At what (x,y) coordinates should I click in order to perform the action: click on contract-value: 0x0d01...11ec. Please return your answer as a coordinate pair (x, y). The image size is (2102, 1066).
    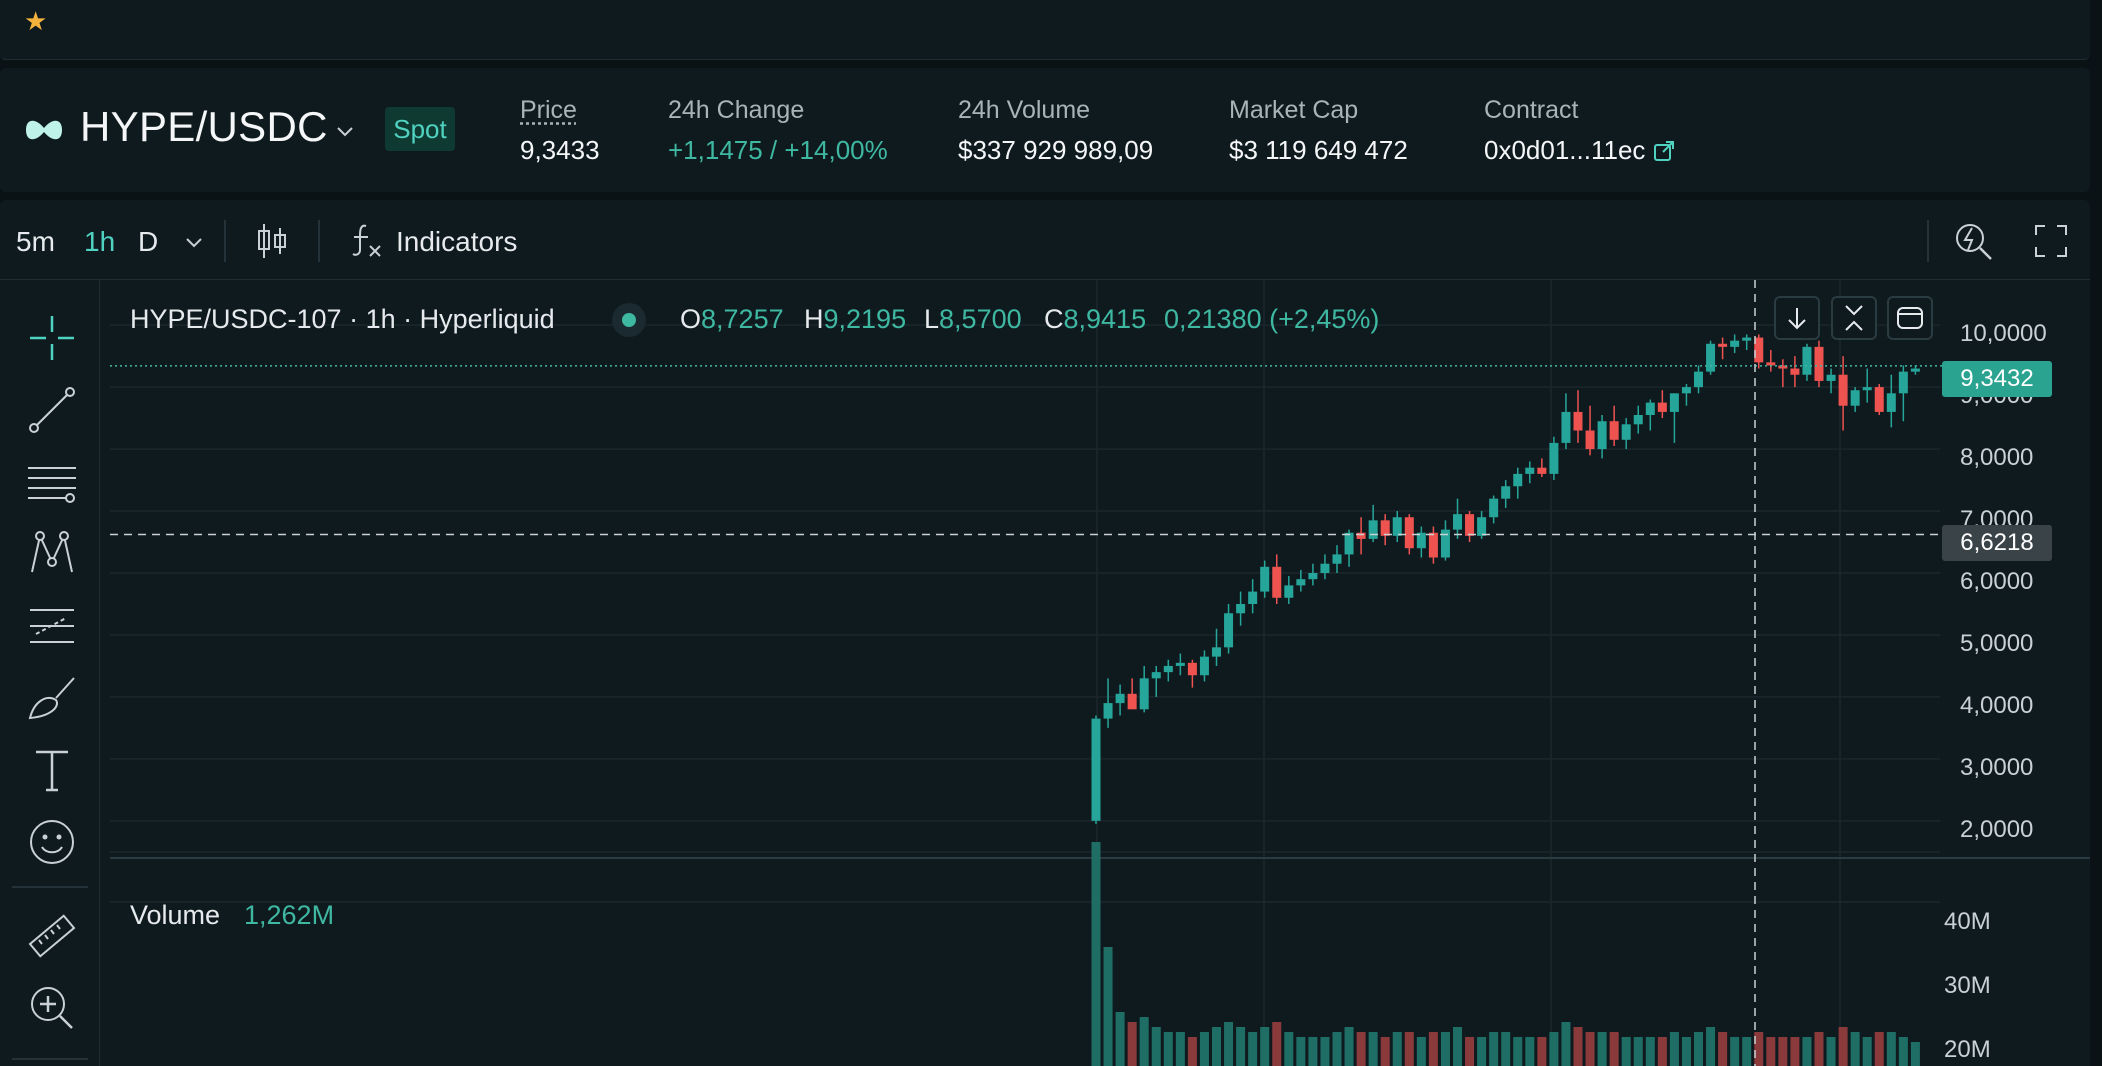
    Looking at the image, I should click on (1565, 150).